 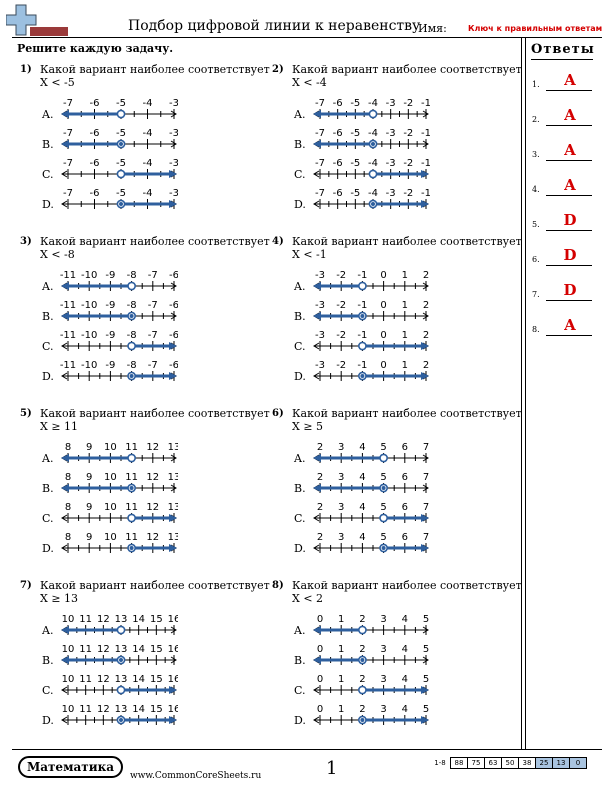 I want to click on option-d: D. -7 -6 -5 -4 -3 -2 -1, so click(x=362, y=199).